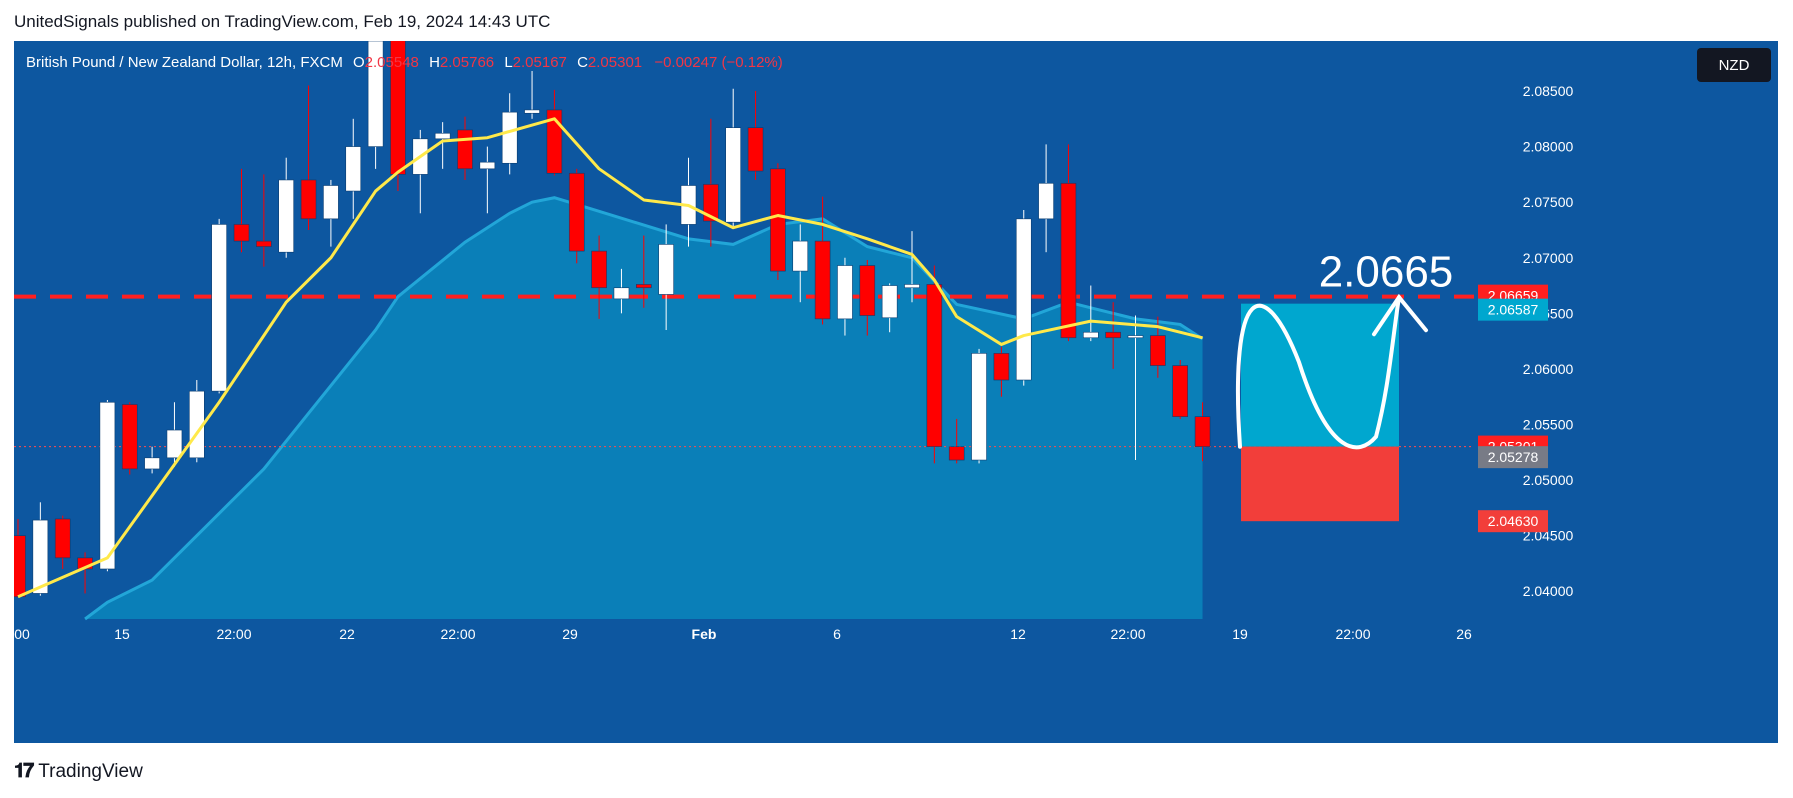 The width and height of the screenshot is (1793, 798). What do you see at coordinates (1320, 375) in the screenshot?
I see `target-zone` at bounding box center [1320, 375].